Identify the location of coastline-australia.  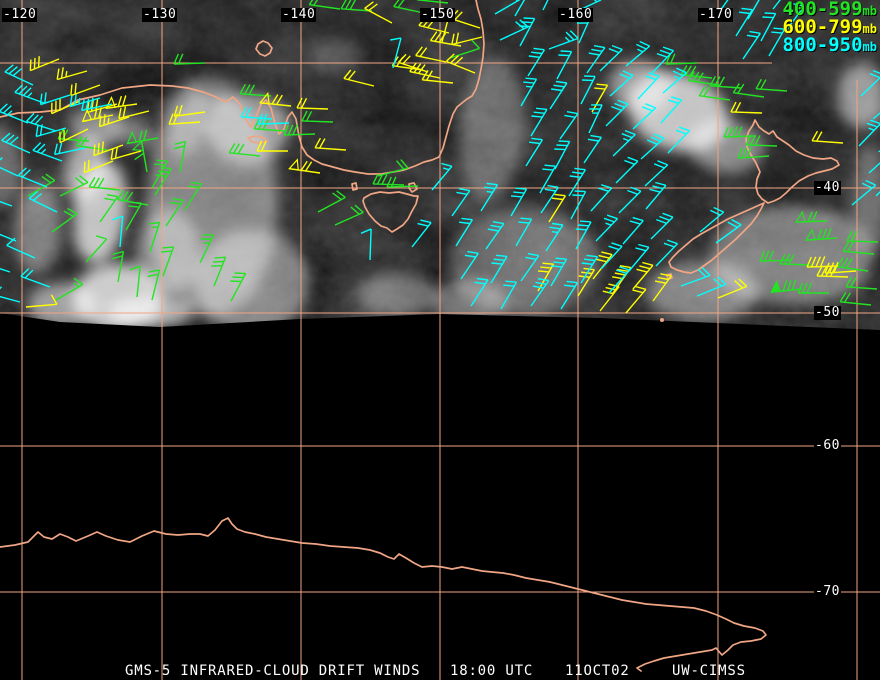
(242, 87).